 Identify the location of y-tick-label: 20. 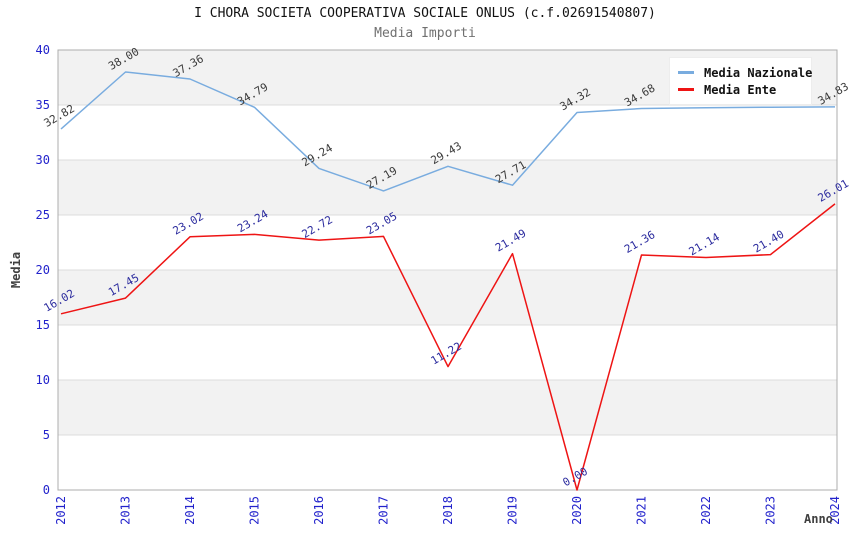
(43, 270).